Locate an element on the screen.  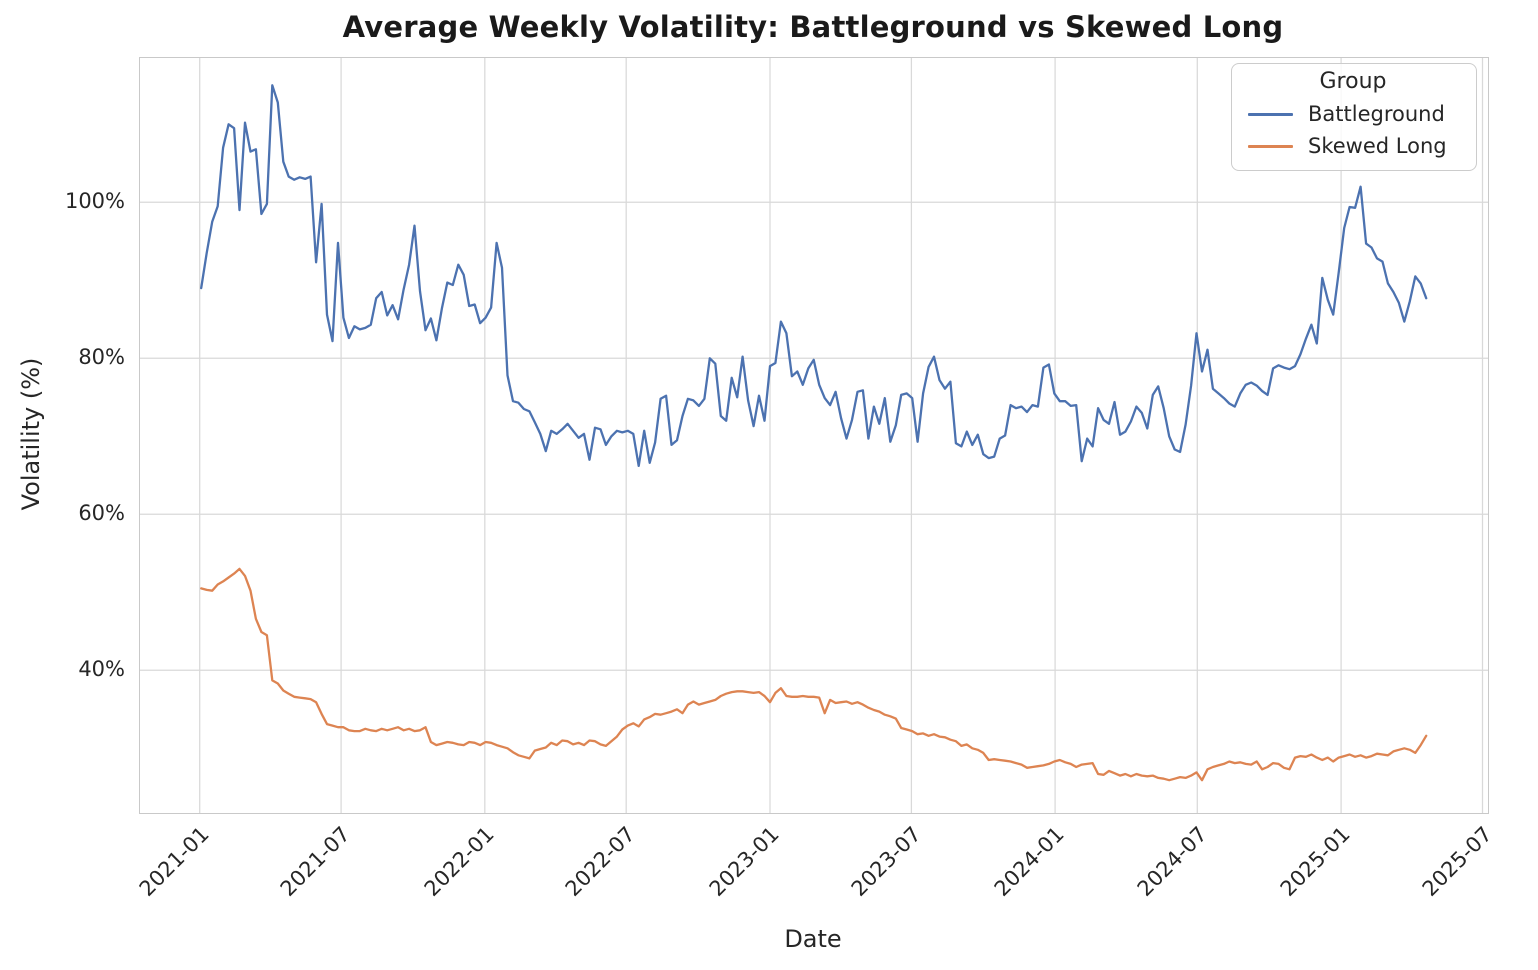
y-axis-label: Volatility (%) is located at coordinates (31, 434).